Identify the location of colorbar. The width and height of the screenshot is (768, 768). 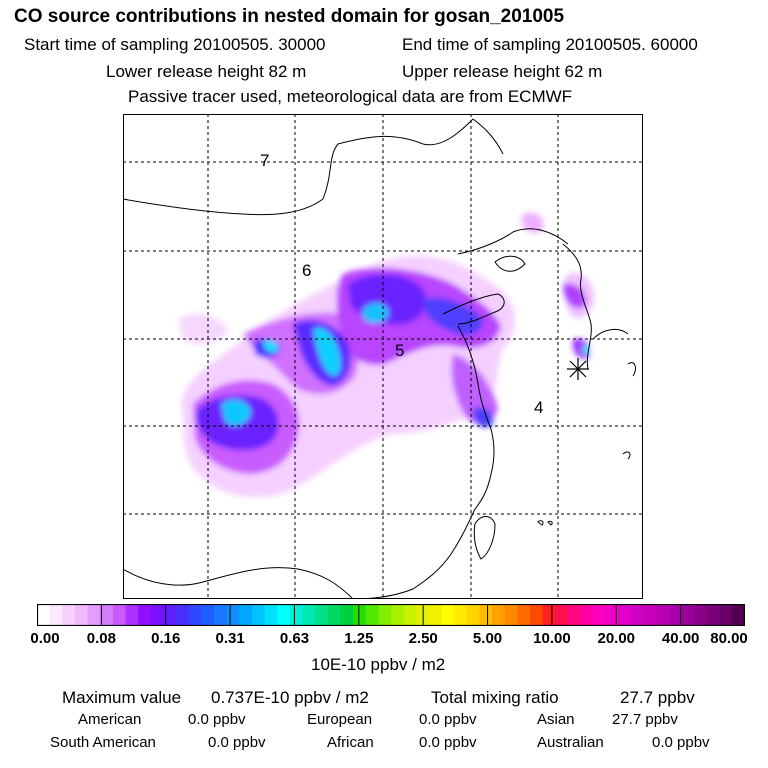
(391, 615).